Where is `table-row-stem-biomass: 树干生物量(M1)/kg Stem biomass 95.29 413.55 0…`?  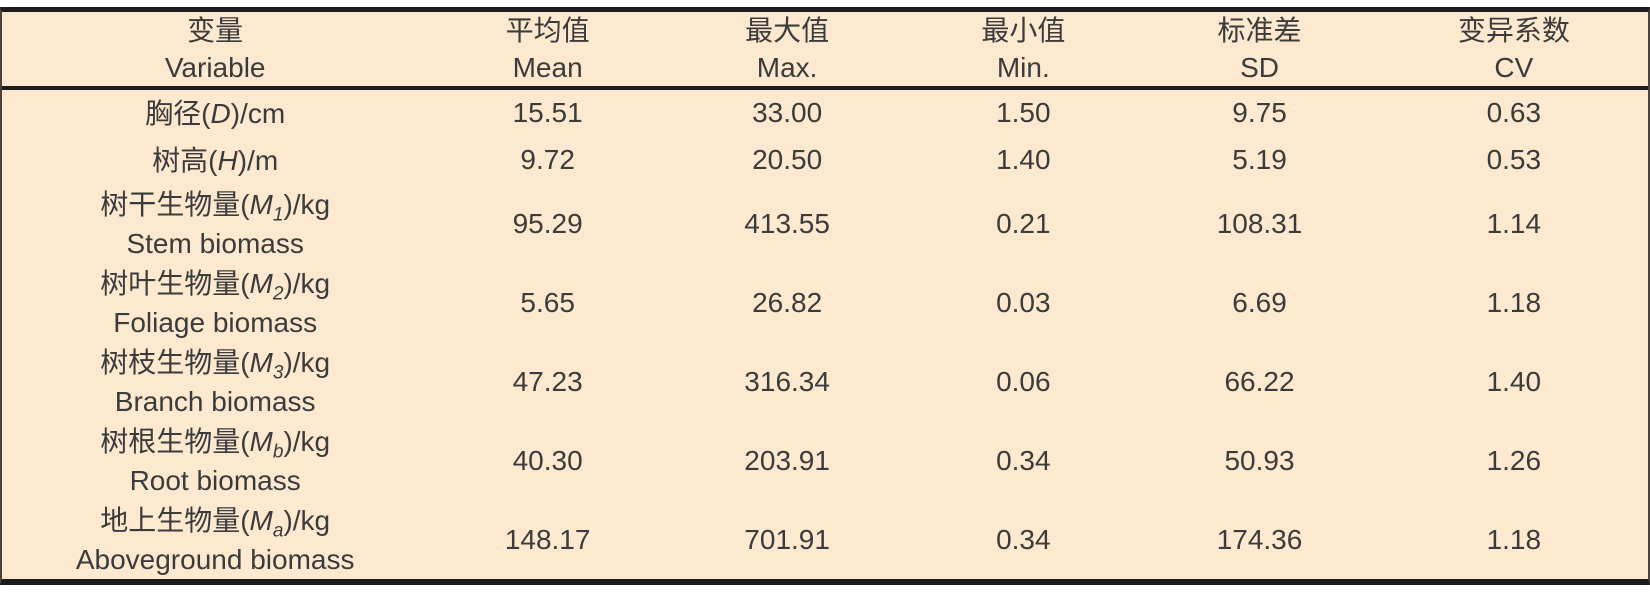
table-row-stem-biomass: 树干生物量(M1)/kg Stem biomass 95.29 413.55 0… is located at coordinates (825, 223).